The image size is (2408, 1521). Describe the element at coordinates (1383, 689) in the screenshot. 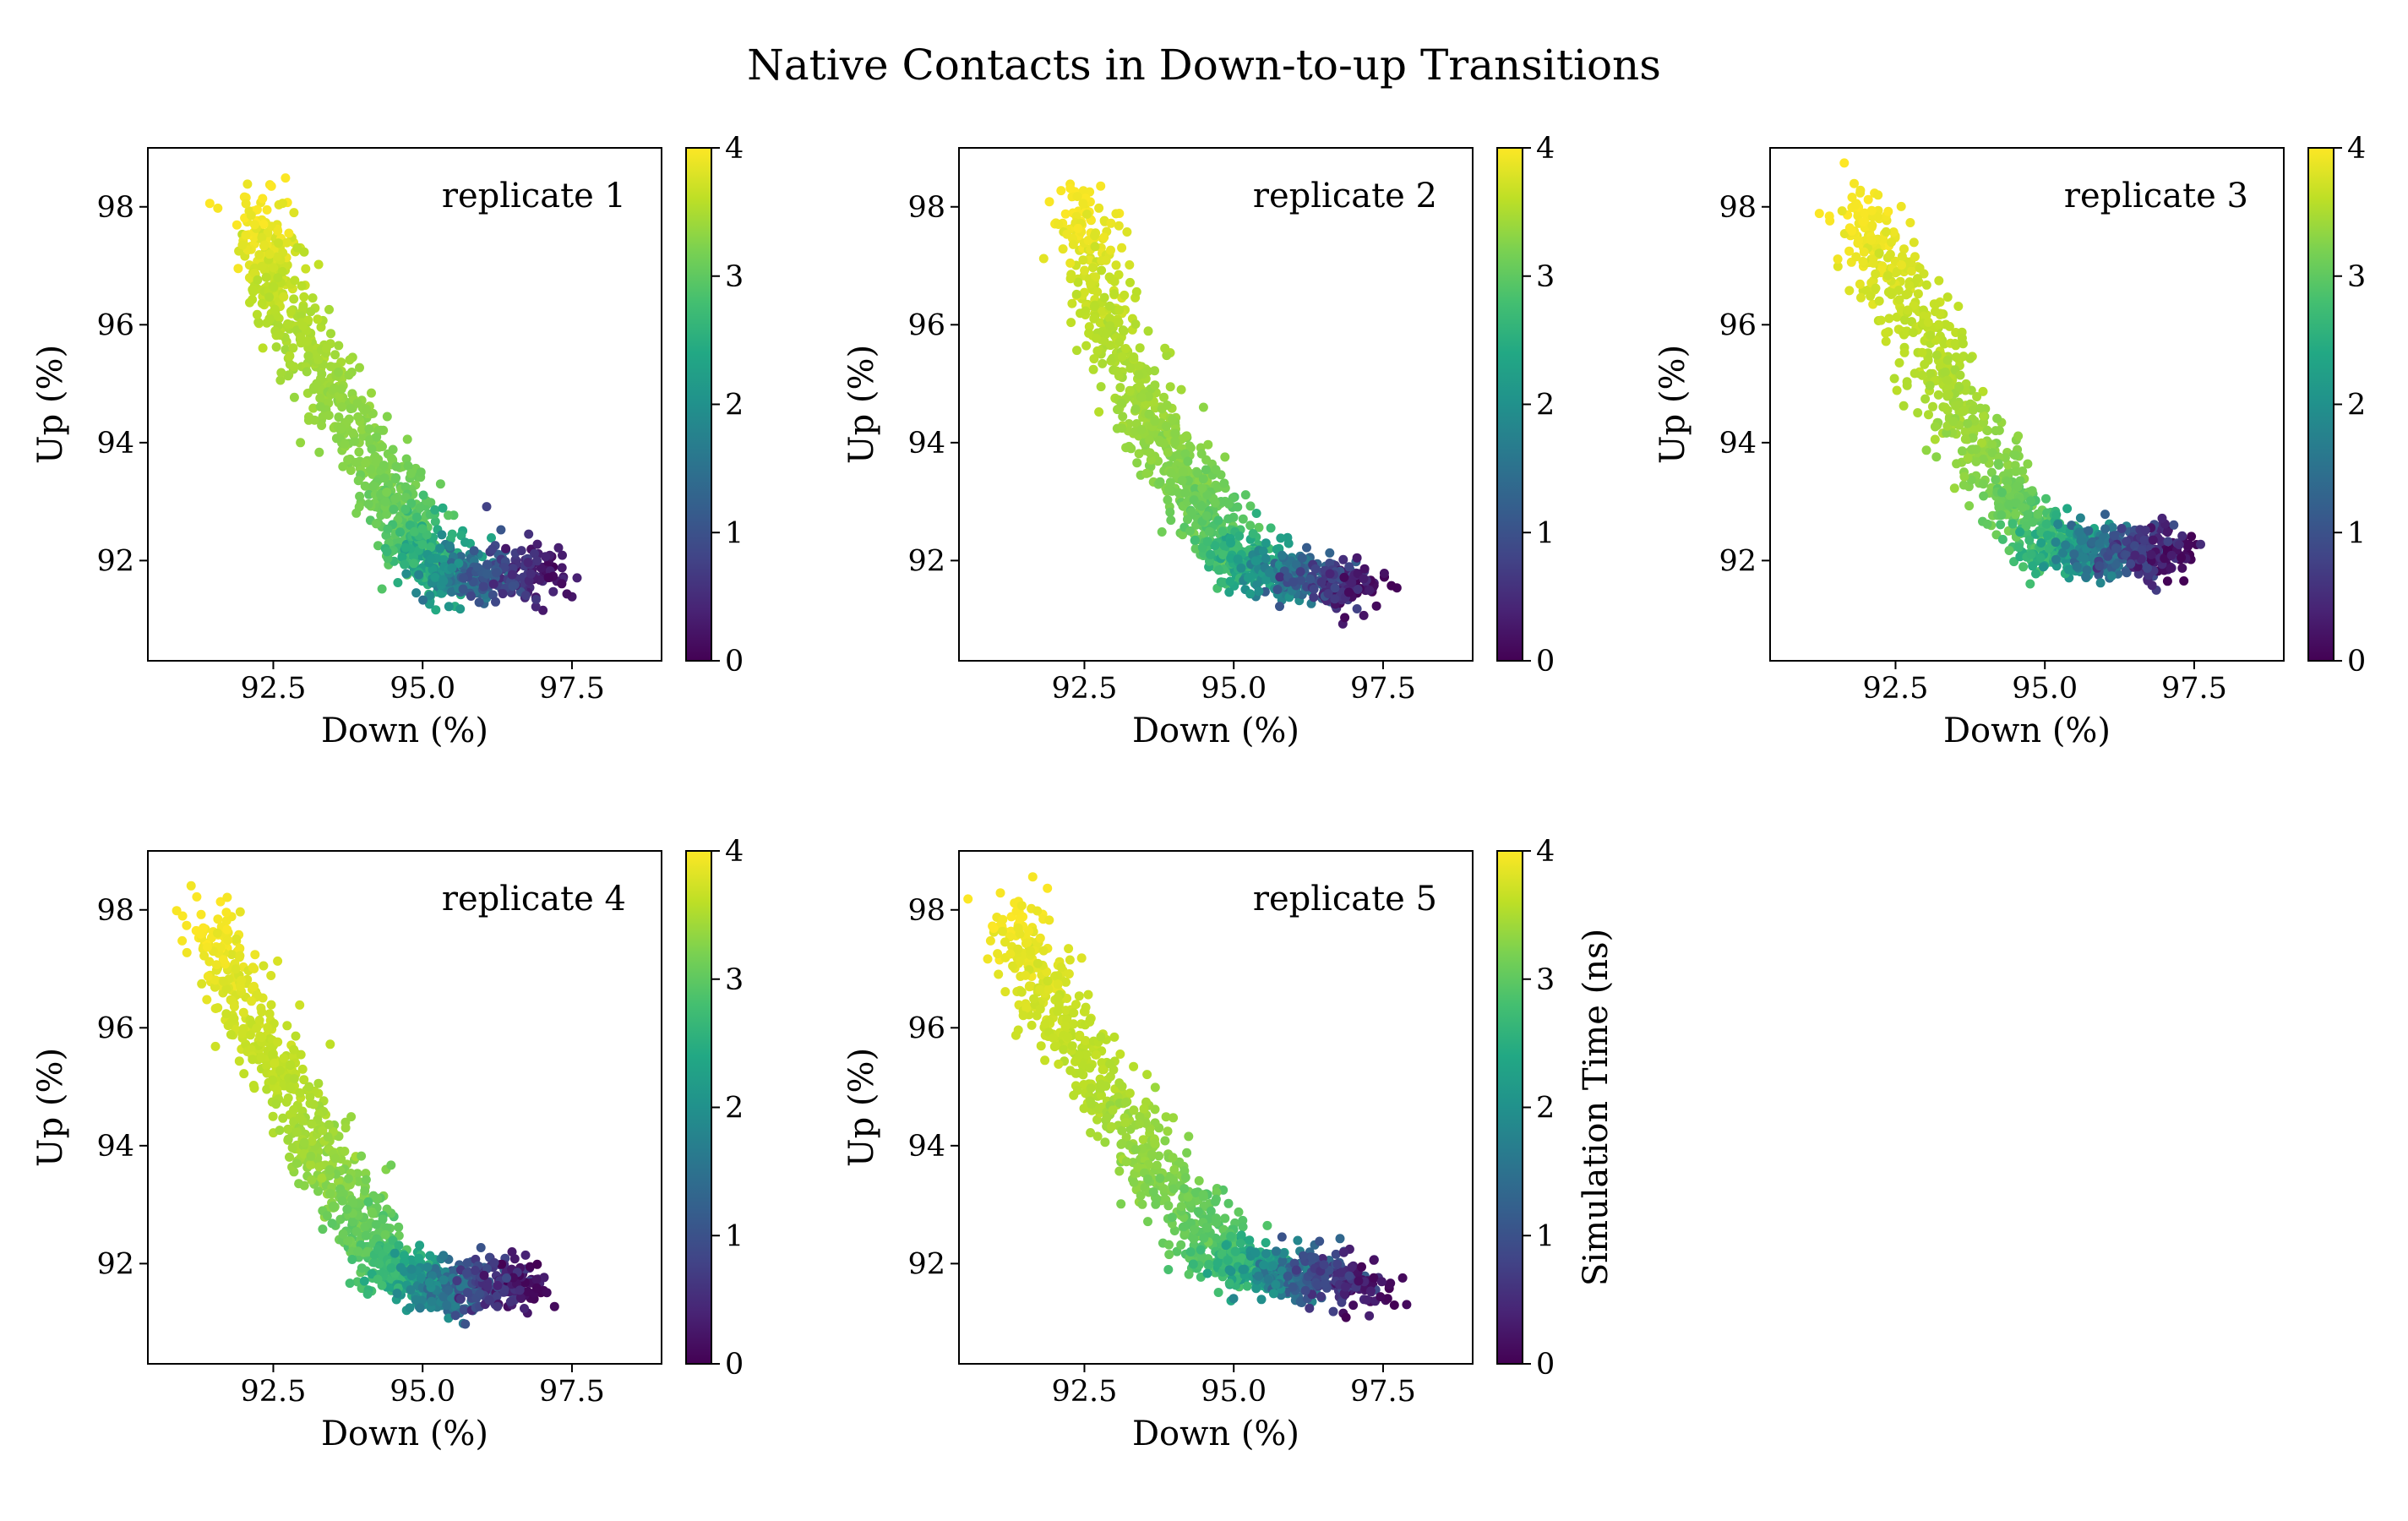

I see `x-tick-label: 97.5` at that location.